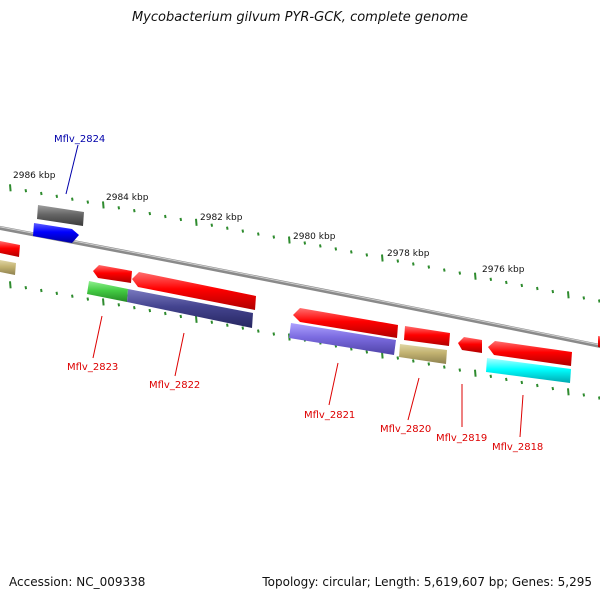 Image resolution: width=600 pixels, height=600 pixels. What do you see at coordinates (92, 367) in the screenshot?
I see `gene-label-mflv-2823: Mflv_2823` at bounding box center [92, 367].